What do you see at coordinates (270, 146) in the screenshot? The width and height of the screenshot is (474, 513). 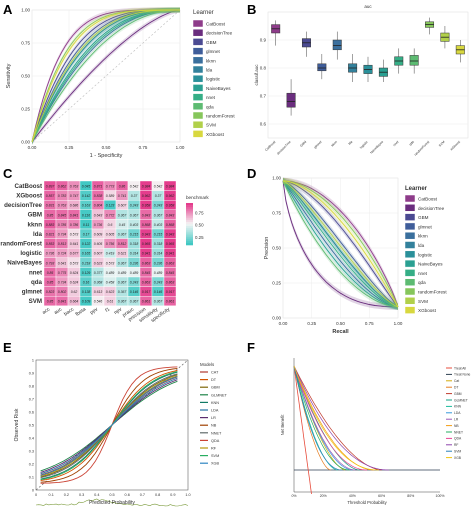 I see `box-x-tick: CatBoost` at bounding box center [270, 146].